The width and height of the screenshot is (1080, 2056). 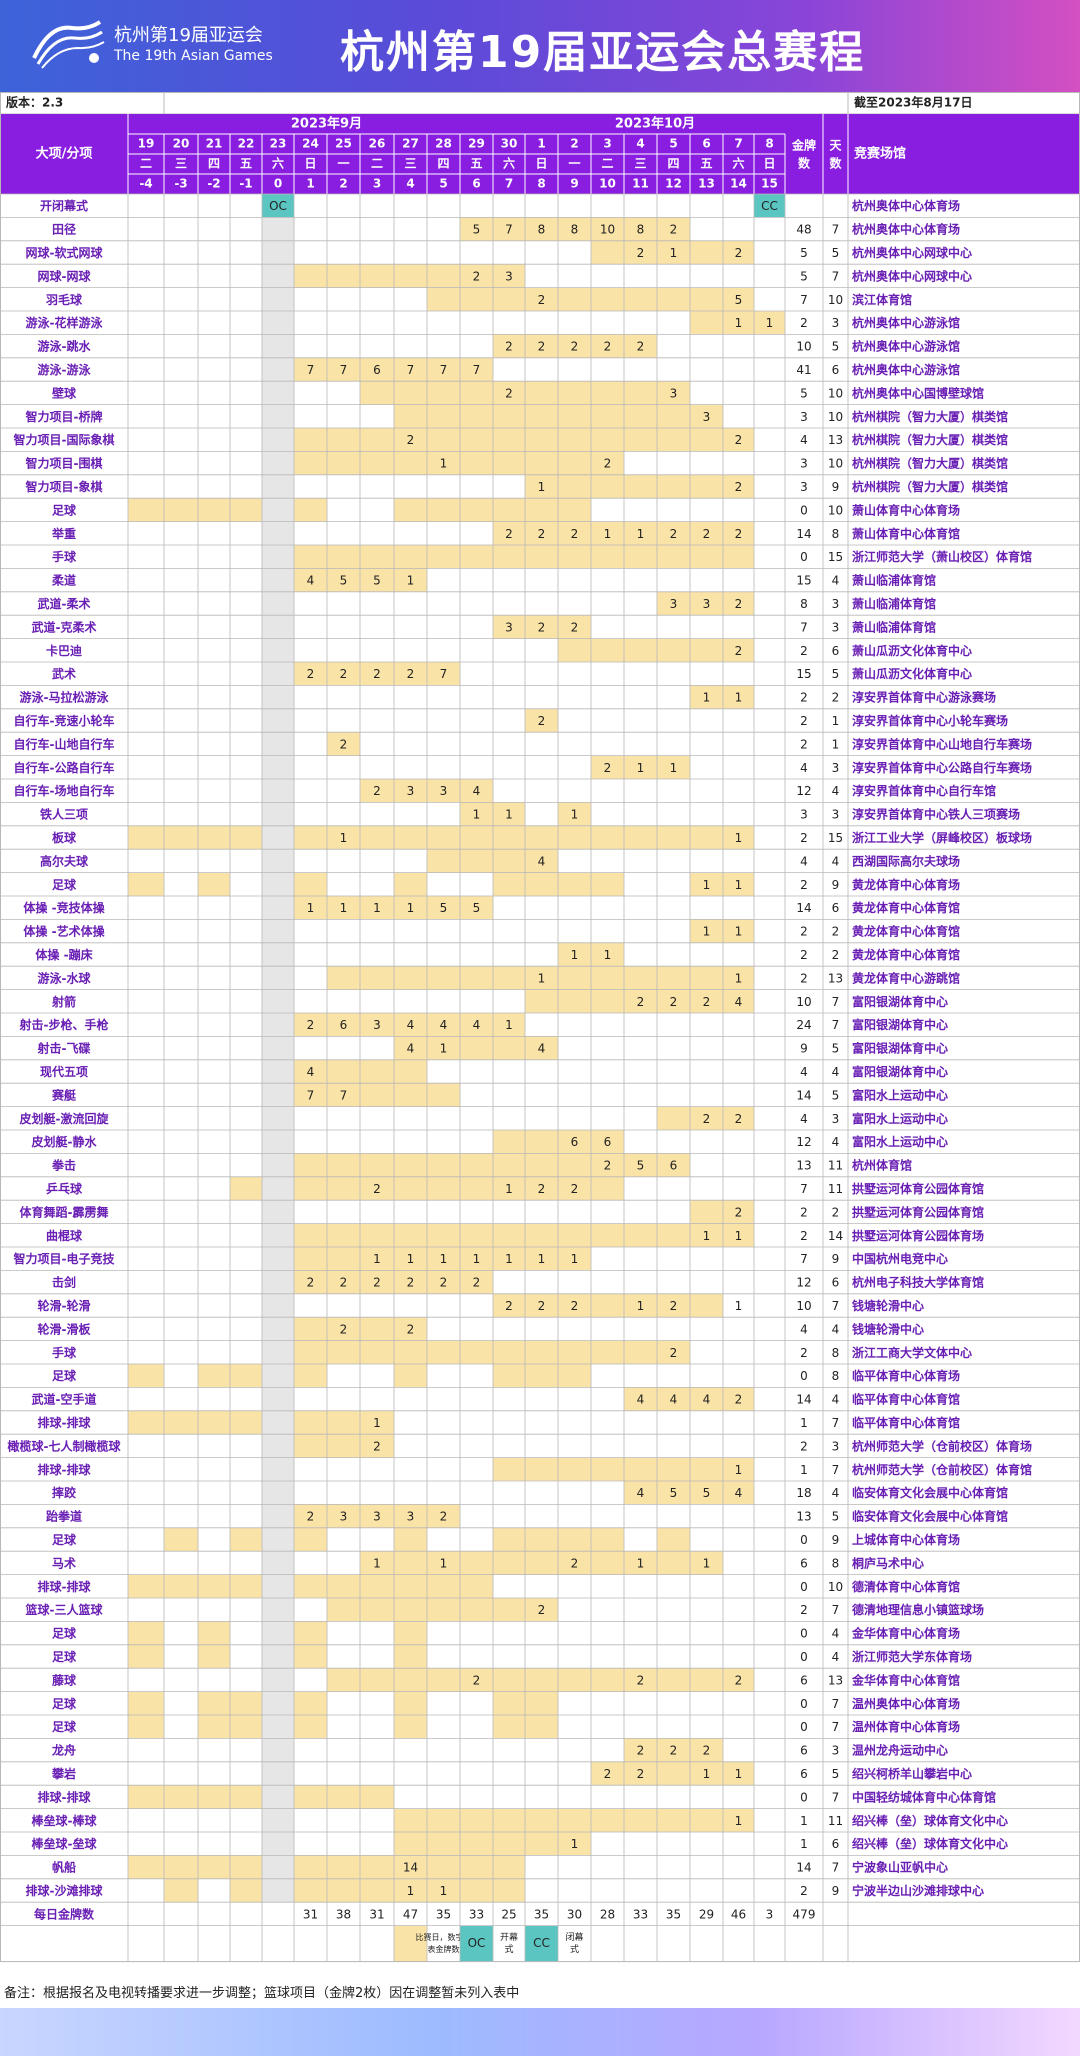 What do you see at coordinates (836, 1517) in the screenshot?
I see `row-days: 5` at bounding box center [836, 1517].